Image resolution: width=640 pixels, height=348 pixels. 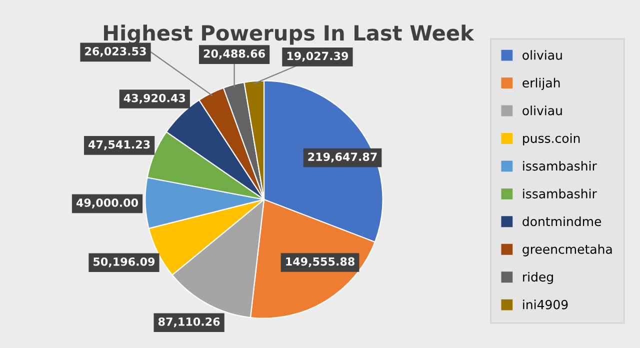 I want to click on data-label: 50,196.09, so click(x=124, y=262).